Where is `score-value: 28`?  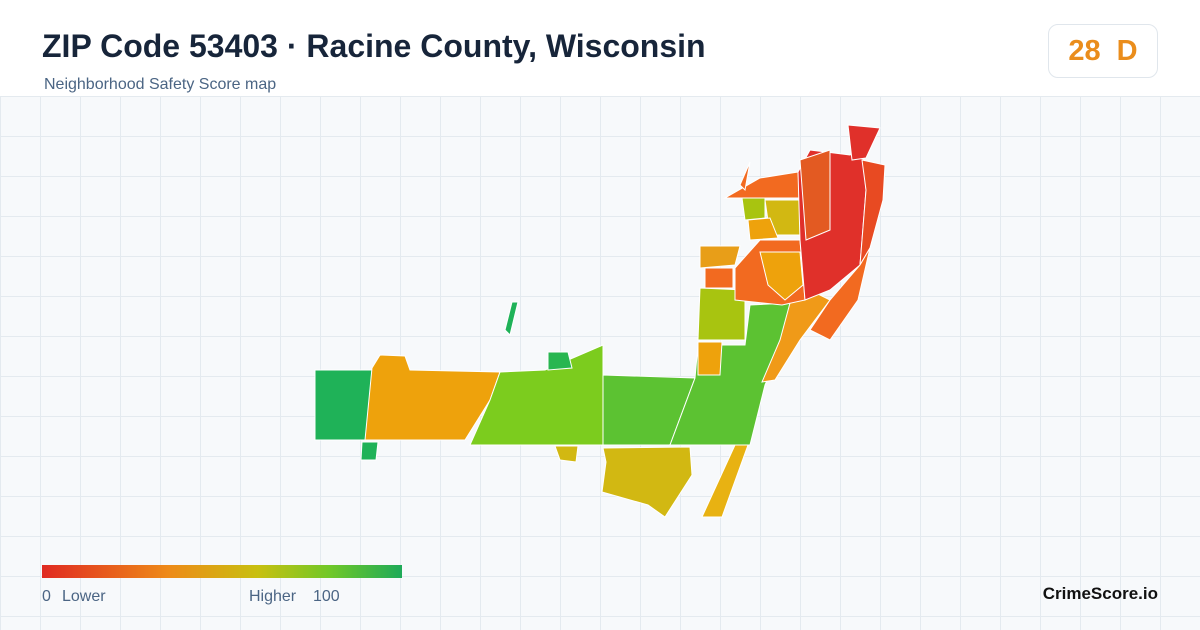
score-value: 28 is located at coordinates (1084, 50).